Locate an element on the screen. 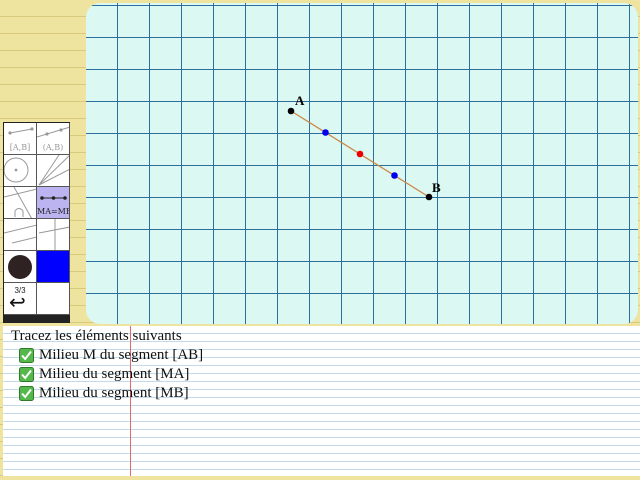 This screenshot has height=480, width=640. task-text: Milieu du segment [MB] is located at coordinates (114, 393).